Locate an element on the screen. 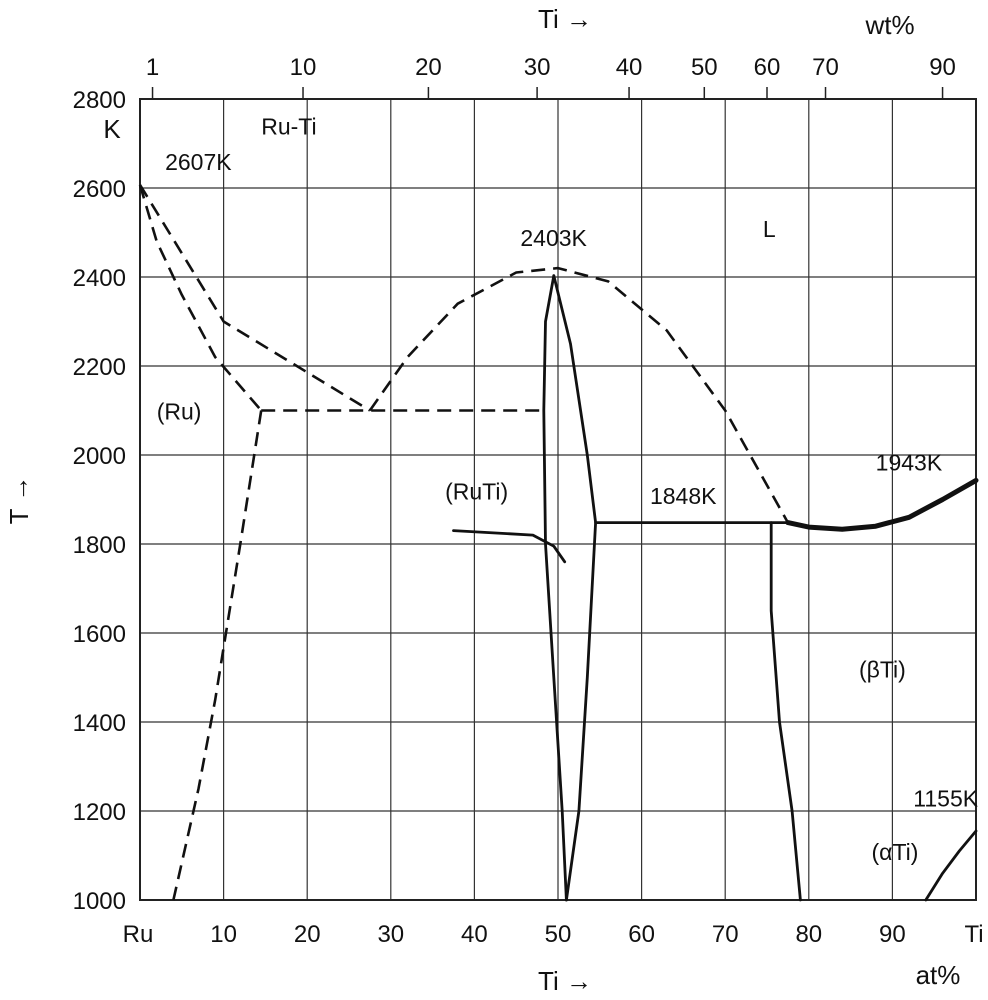 The width and height of the screenshot is (988, 1000). x-tick-label: 60 is located at coordinates (641, 934).